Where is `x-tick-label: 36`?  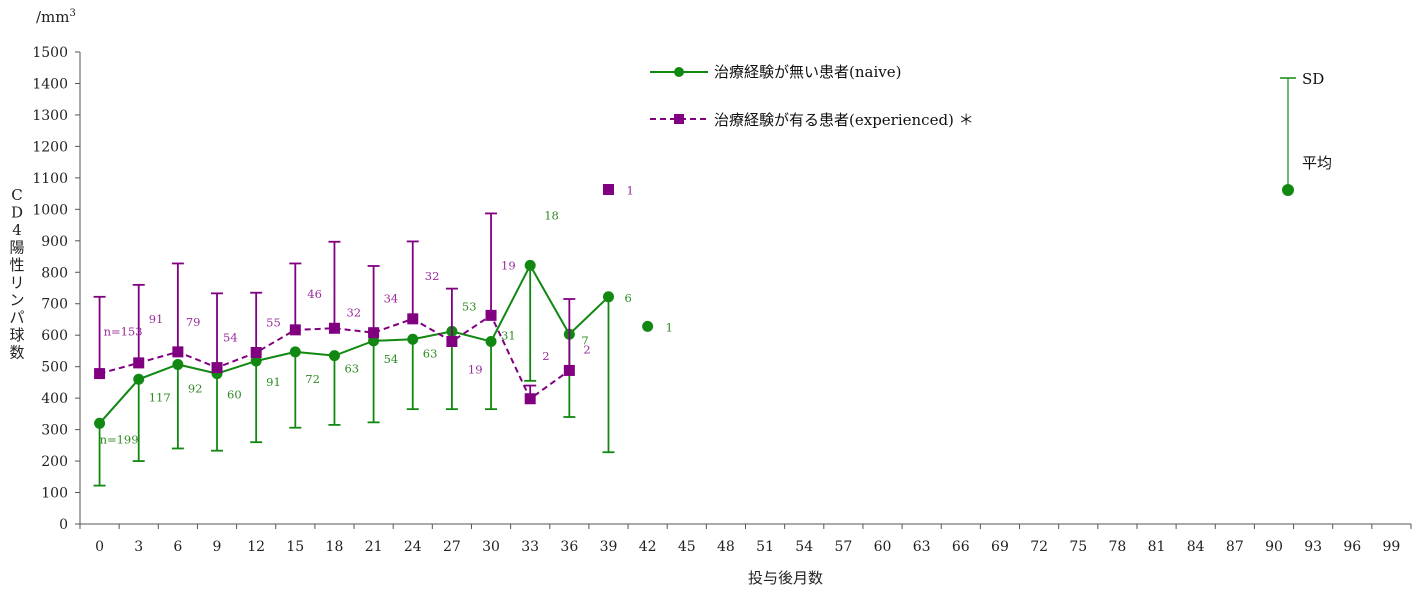
x-tick-label: 36 is located at coordinates (569, 547).